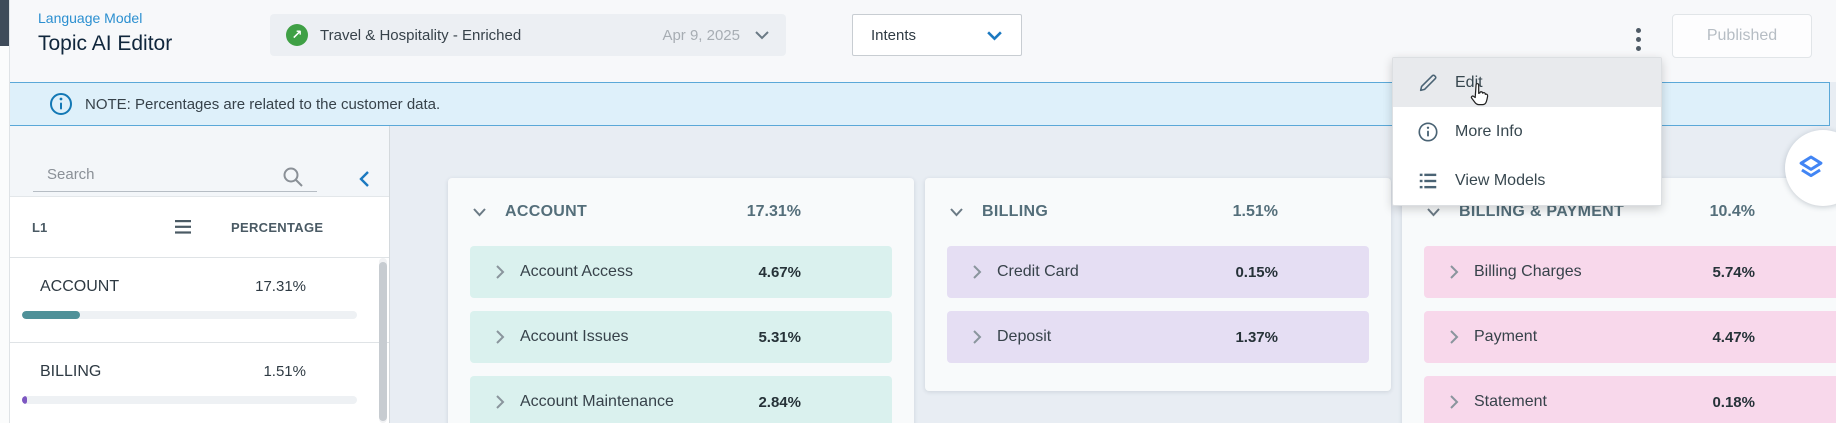  I want to click on subtopic-value: 1.37%, so click(1256, 337).